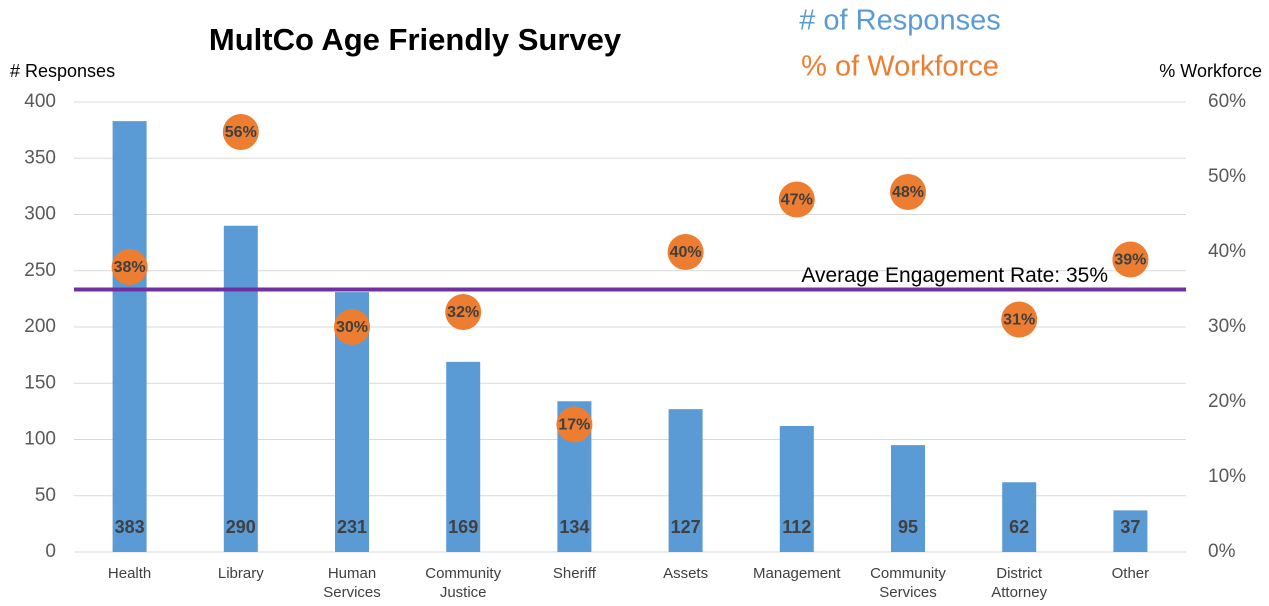  I want to click on data-label: 62, so click(1019, 527).